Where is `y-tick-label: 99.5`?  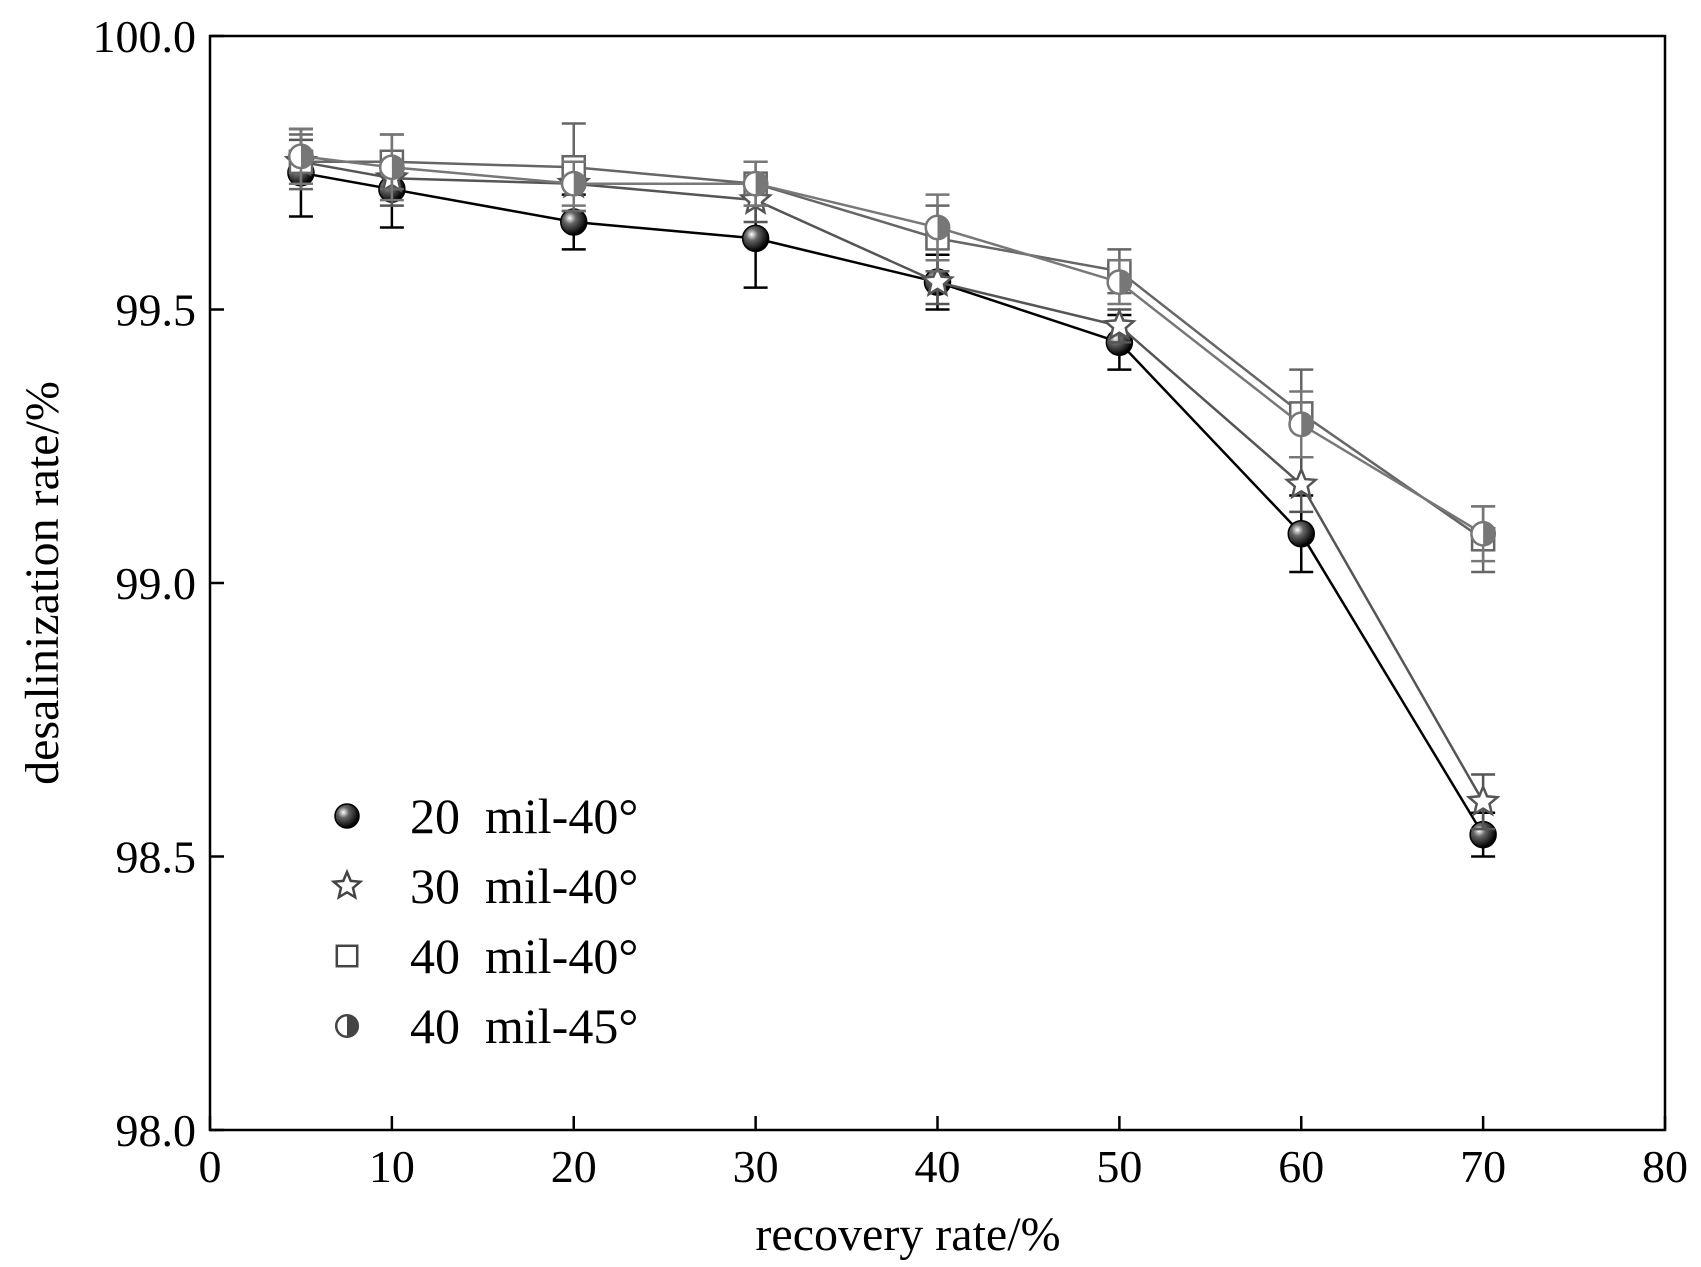 y-tick-label: 99.5 is located at coordinates (156, 310).